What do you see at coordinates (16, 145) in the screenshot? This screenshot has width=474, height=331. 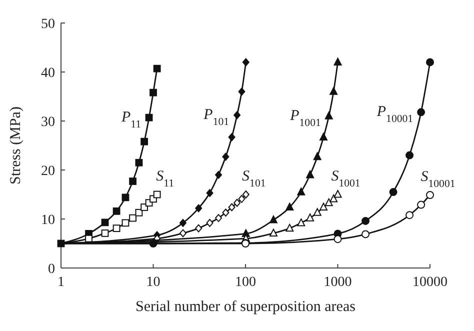 I see `y-axis-title: Stress (MPa)` at bounding box center [16, 145].